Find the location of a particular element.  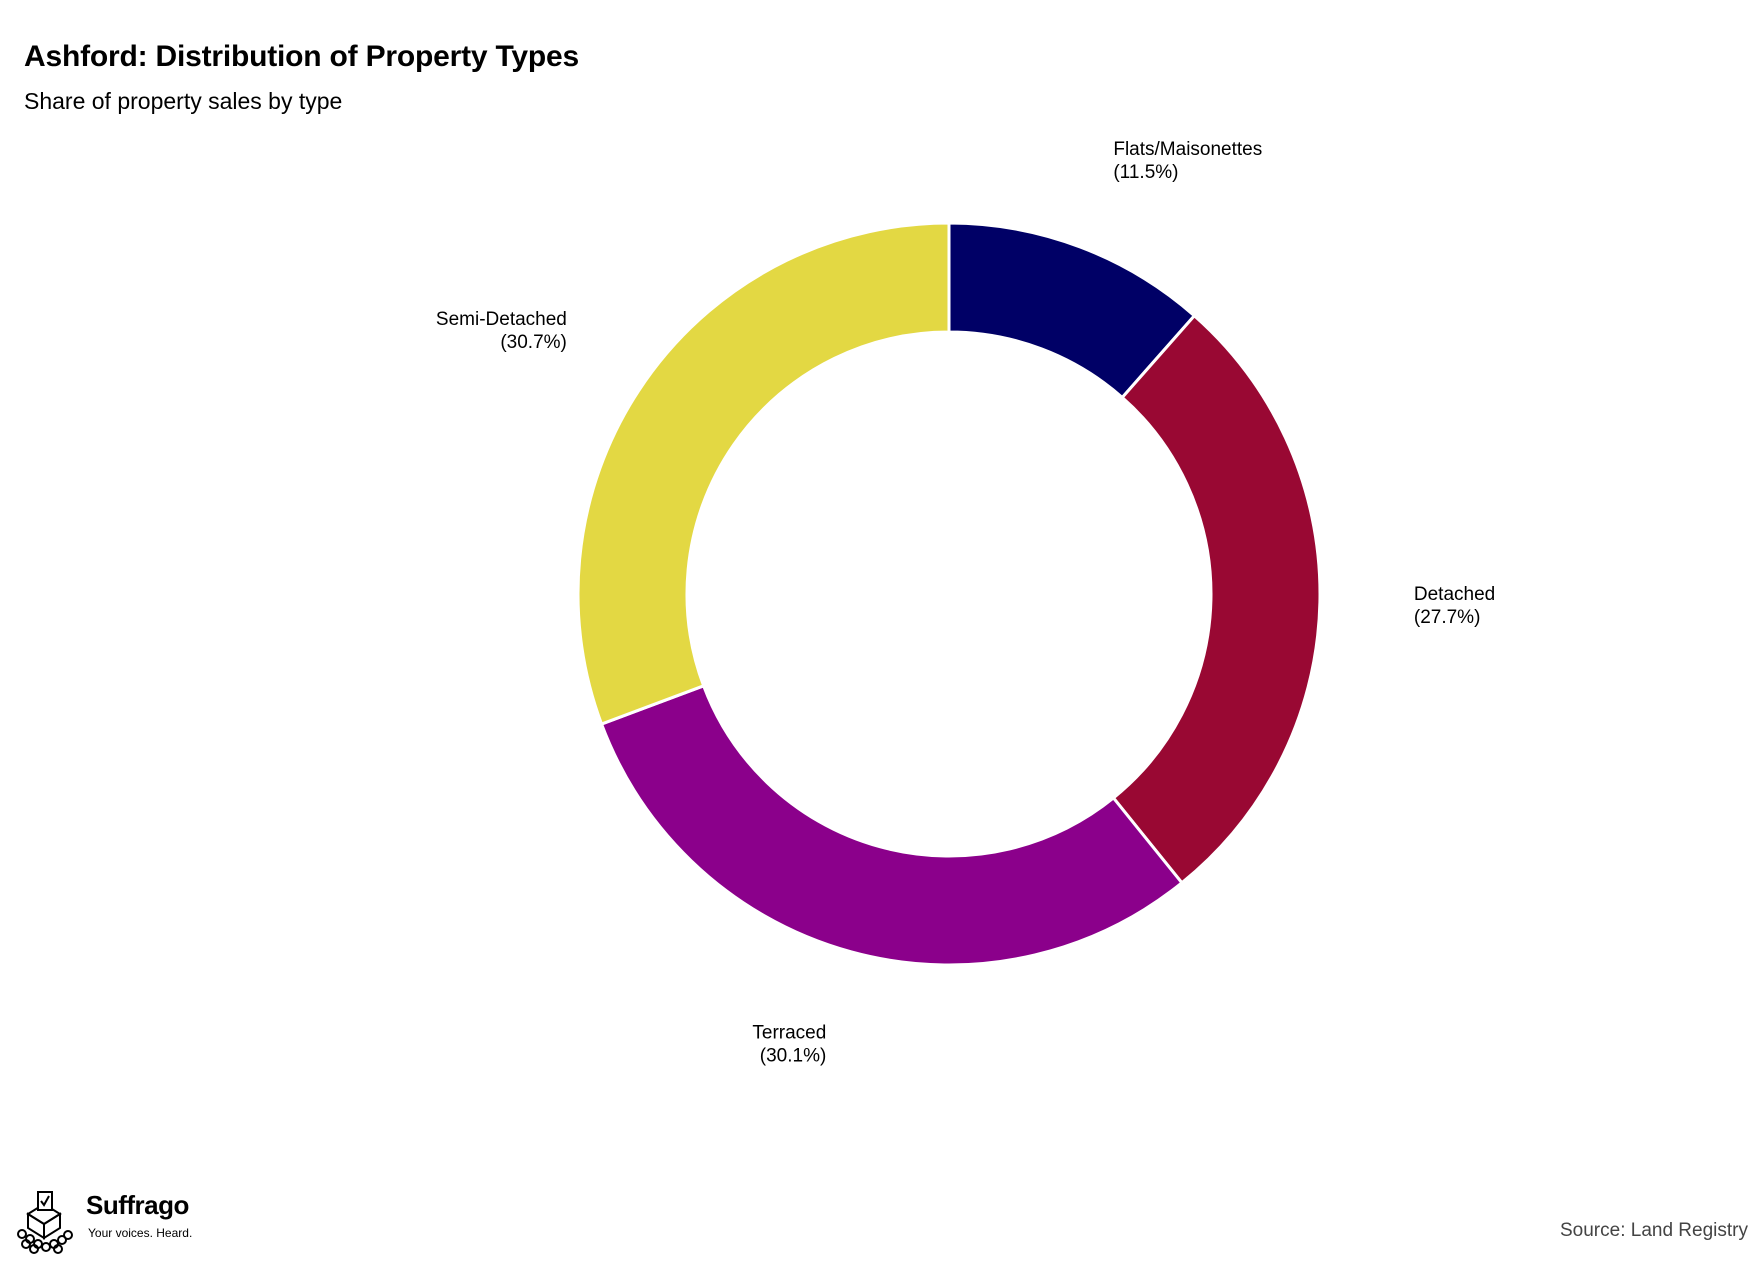

source-note: Source: Land Registry is located at coordinates (1654, 1230).